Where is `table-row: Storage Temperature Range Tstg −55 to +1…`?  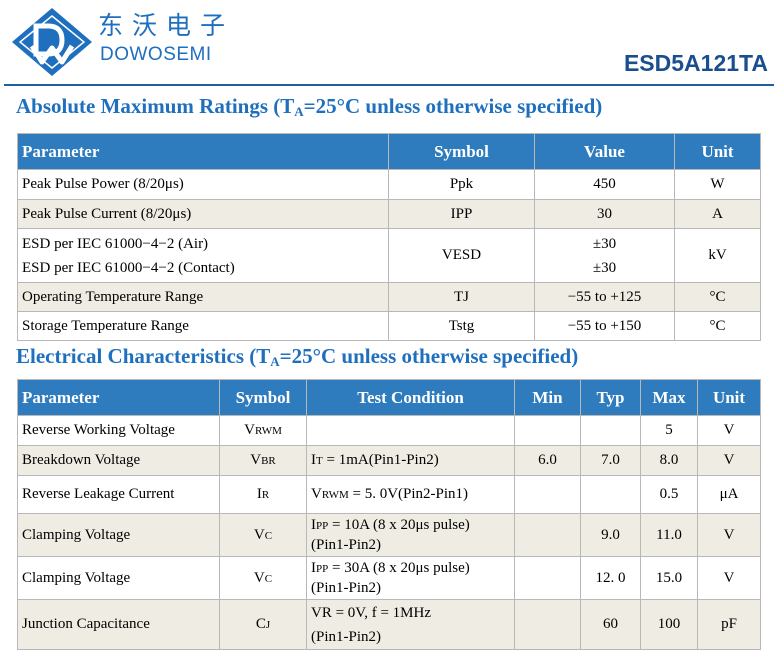
table-row: Storage Temperature Range Tstg −55 to +1… is located at coordinates (389, 326).